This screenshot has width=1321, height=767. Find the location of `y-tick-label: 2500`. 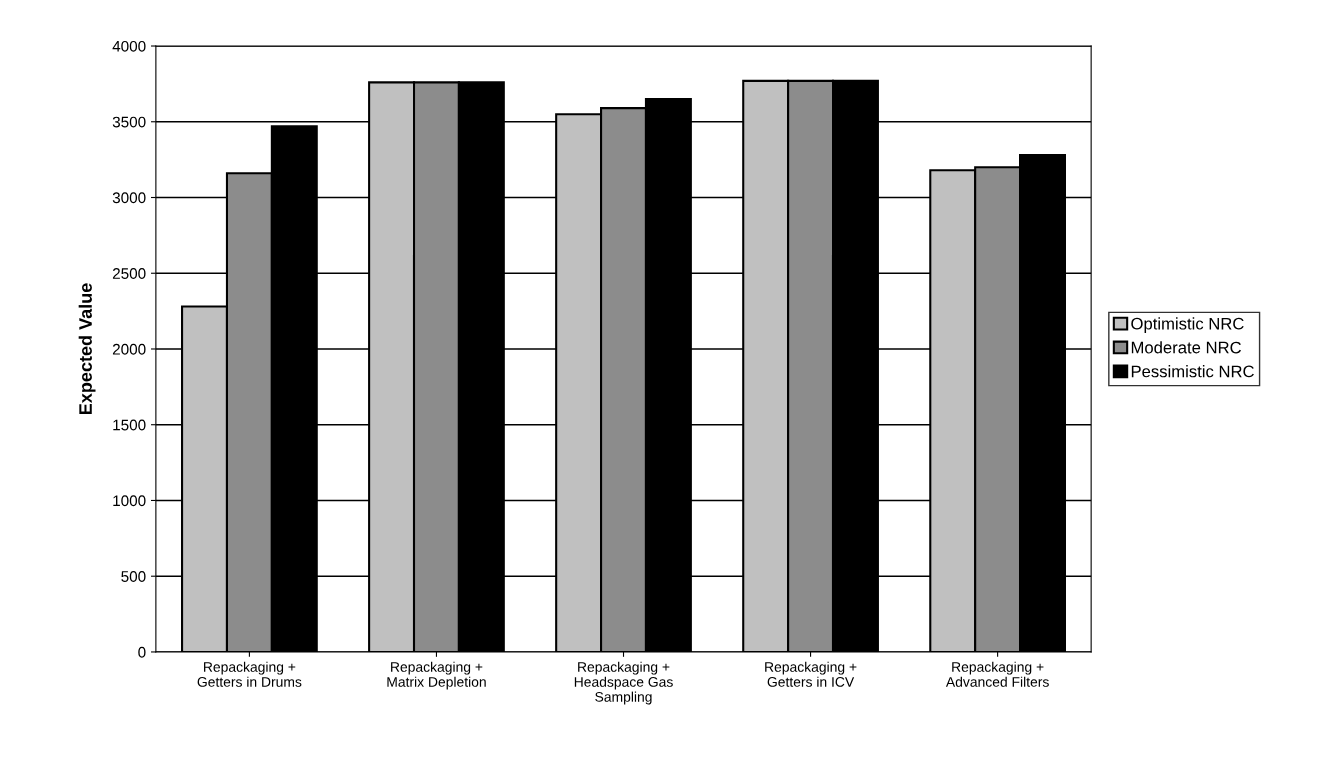

y-tick-label: 2500 is located at coordinates (129, 273).